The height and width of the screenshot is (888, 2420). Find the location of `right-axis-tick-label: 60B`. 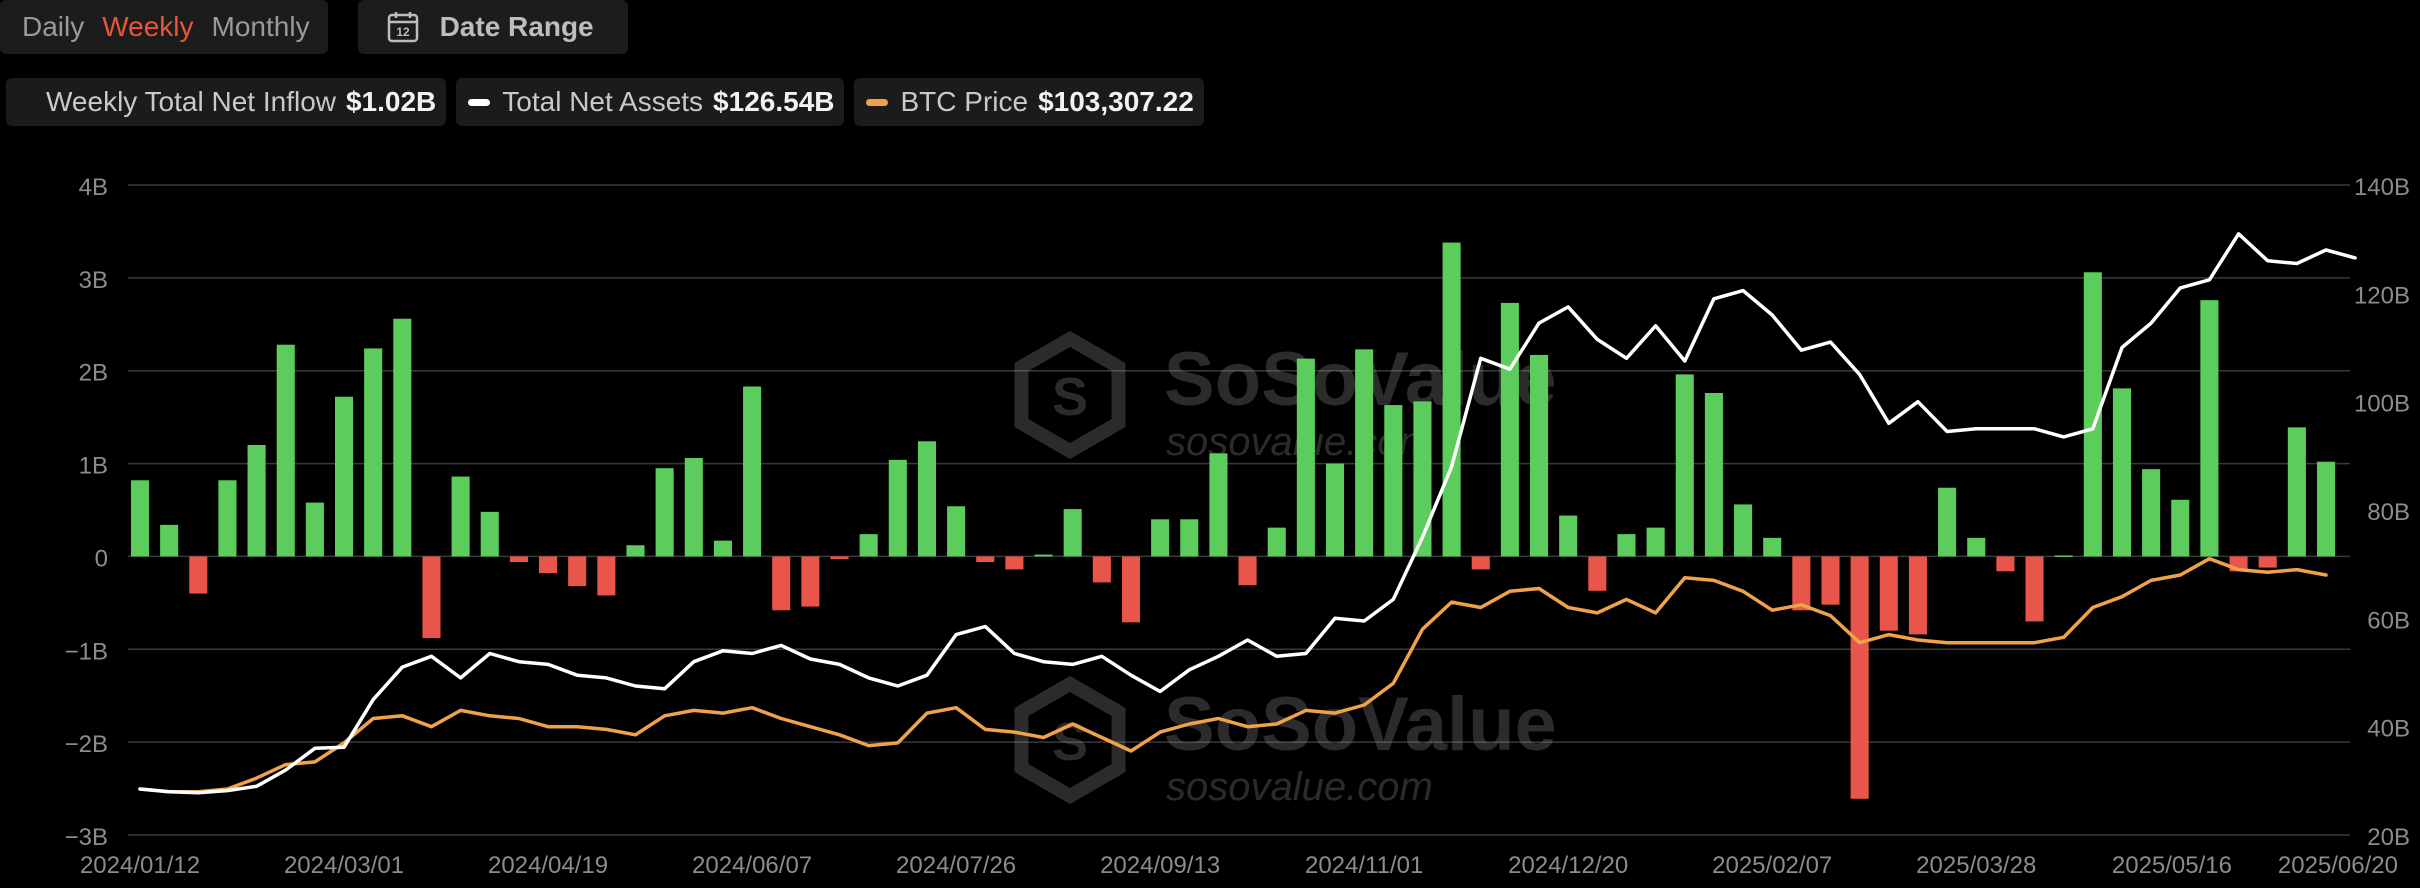

right-axis-tick-label: 60B is located at coordinates (2388, 620).